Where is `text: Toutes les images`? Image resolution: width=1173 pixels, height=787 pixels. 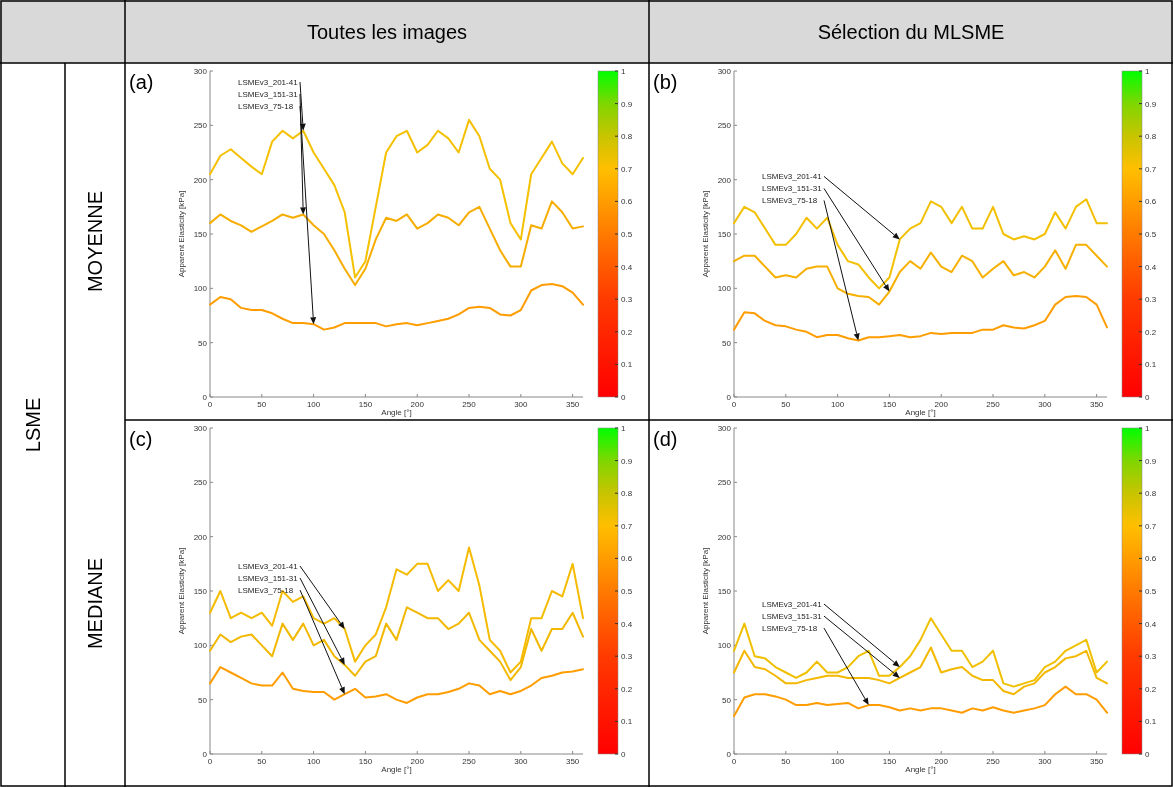
text: Toutes les images is located at coordinates (387, 31).